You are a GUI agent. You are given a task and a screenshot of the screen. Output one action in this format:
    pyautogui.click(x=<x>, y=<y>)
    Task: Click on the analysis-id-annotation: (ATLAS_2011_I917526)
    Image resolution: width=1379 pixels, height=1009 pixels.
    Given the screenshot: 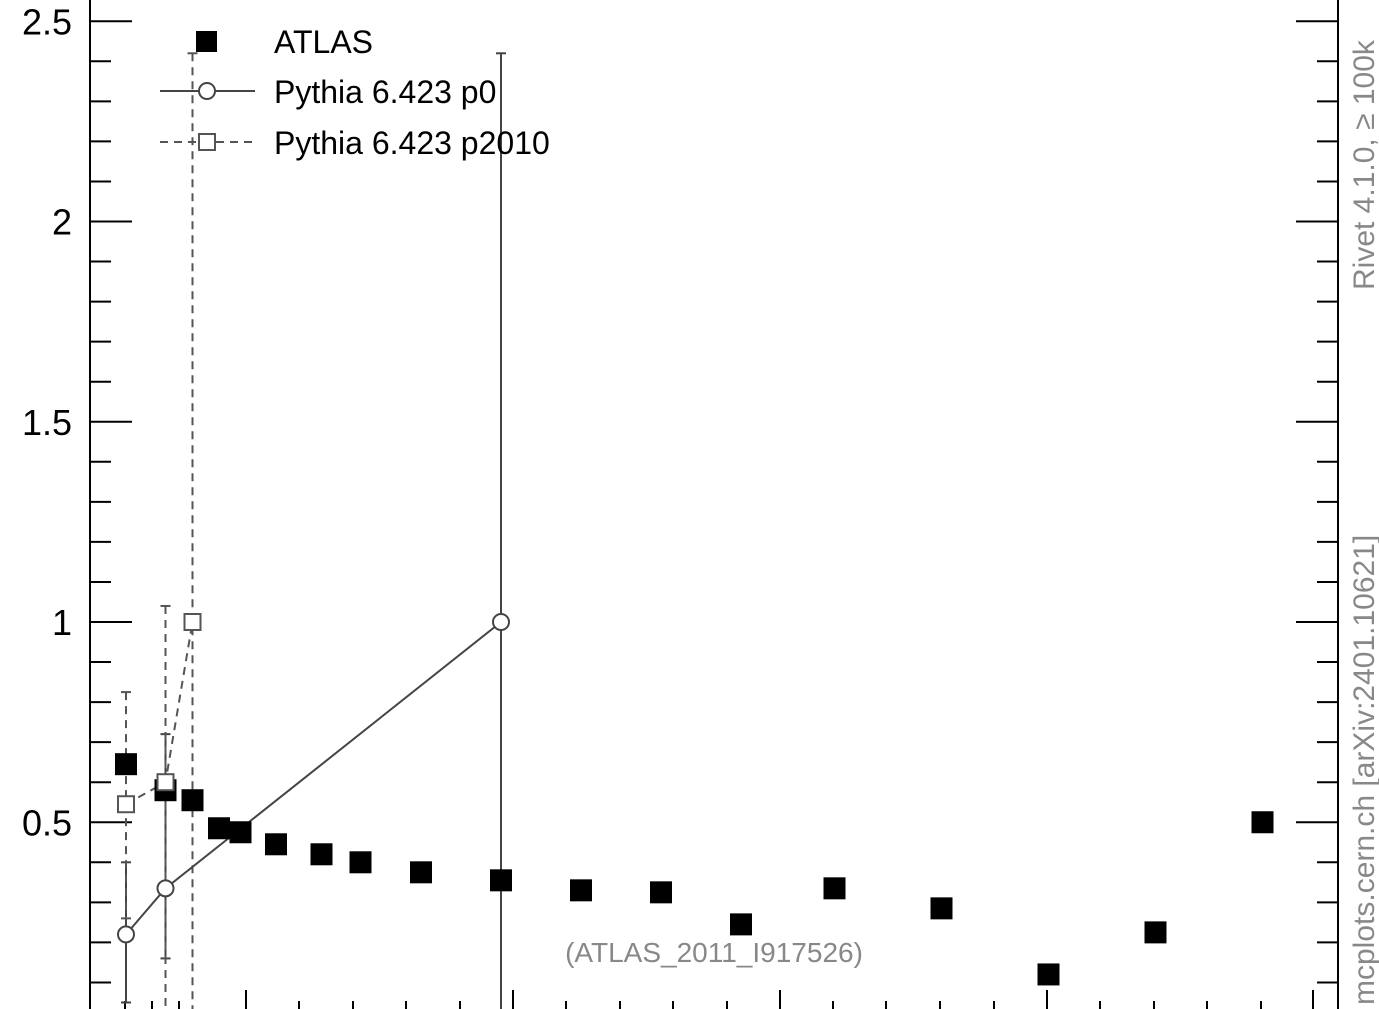 What is the action you would take?
    pyautogui.click(x=714, y=952)
    